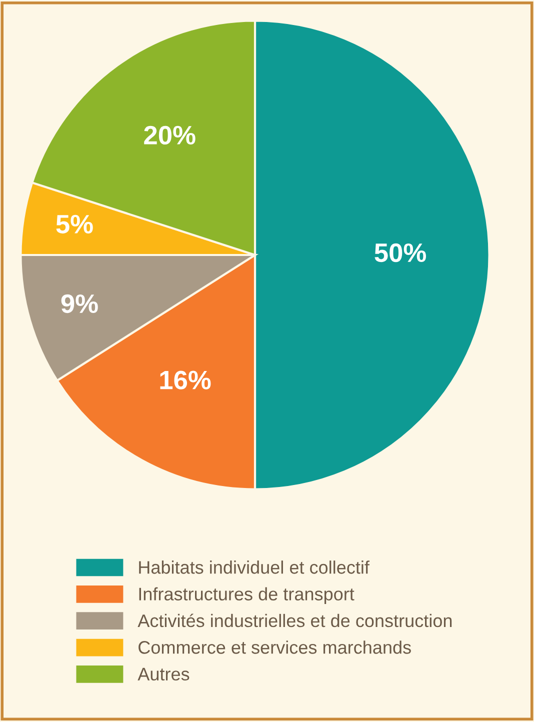  What do you see at coordinates (274, 647) in the screenshot?
I see `legend-label: Commerce et services marchands` at bounding box center [274, 647].